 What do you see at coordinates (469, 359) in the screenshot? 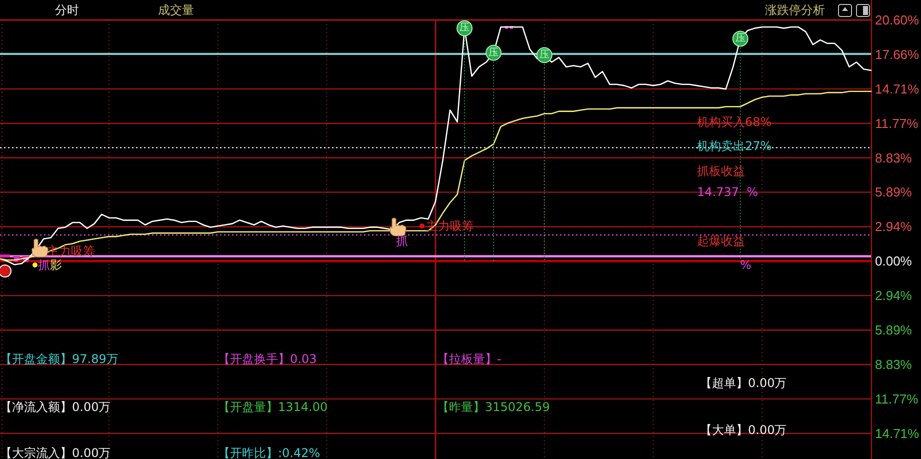
I see `annotation: 【拉板量】-` at bounding box center [469, 359].